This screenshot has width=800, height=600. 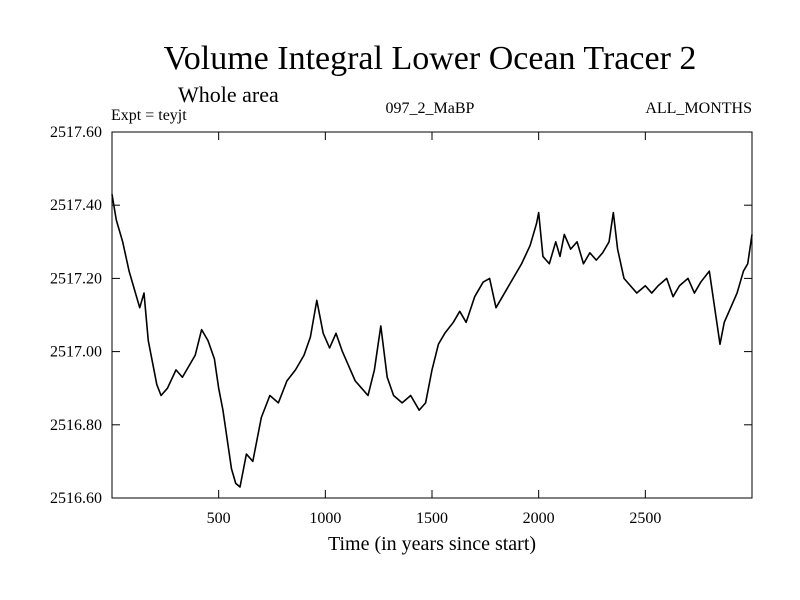 What do you see at coordinates (432, 544) in the screenshot?
I see `x-axis-label: Time (in years since start)` at bounding box center [432, 544].